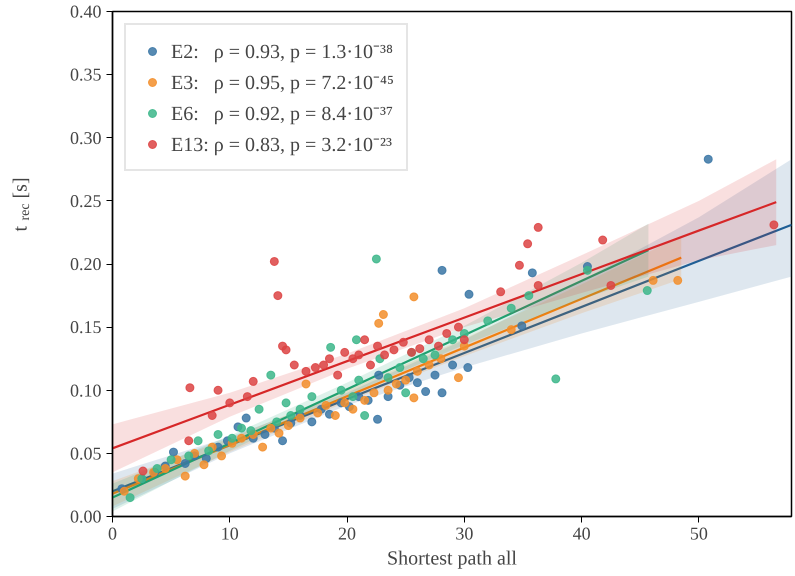 The width and height of the screenshot is (795, 576). I want to click on x-tick-label: 0, so click(112, 534).